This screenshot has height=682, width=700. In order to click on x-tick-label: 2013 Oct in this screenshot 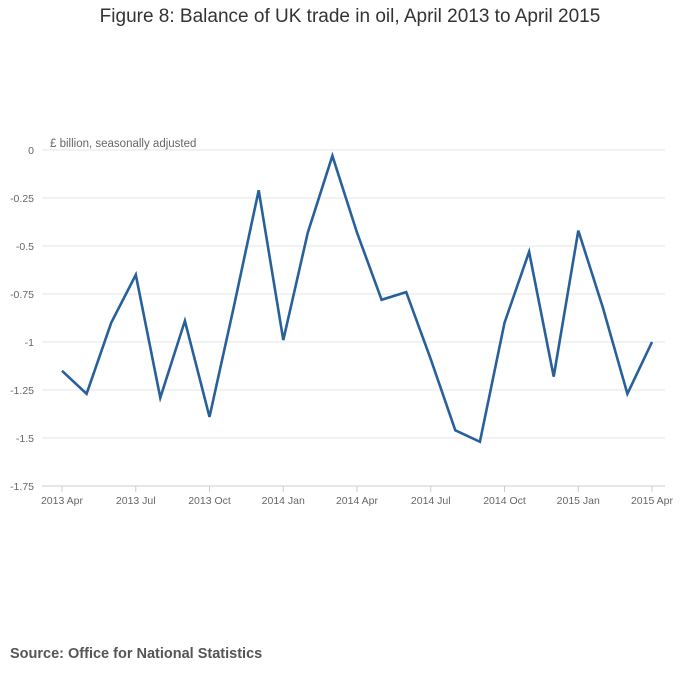, I will do `click(209, 501)`.